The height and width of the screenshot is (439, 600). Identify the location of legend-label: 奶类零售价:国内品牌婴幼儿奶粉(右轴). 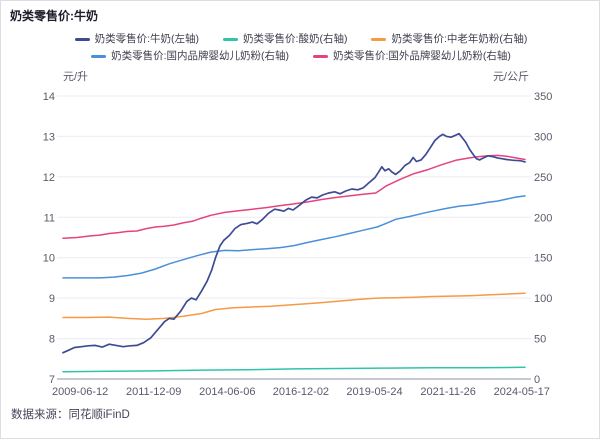
(200, 56).